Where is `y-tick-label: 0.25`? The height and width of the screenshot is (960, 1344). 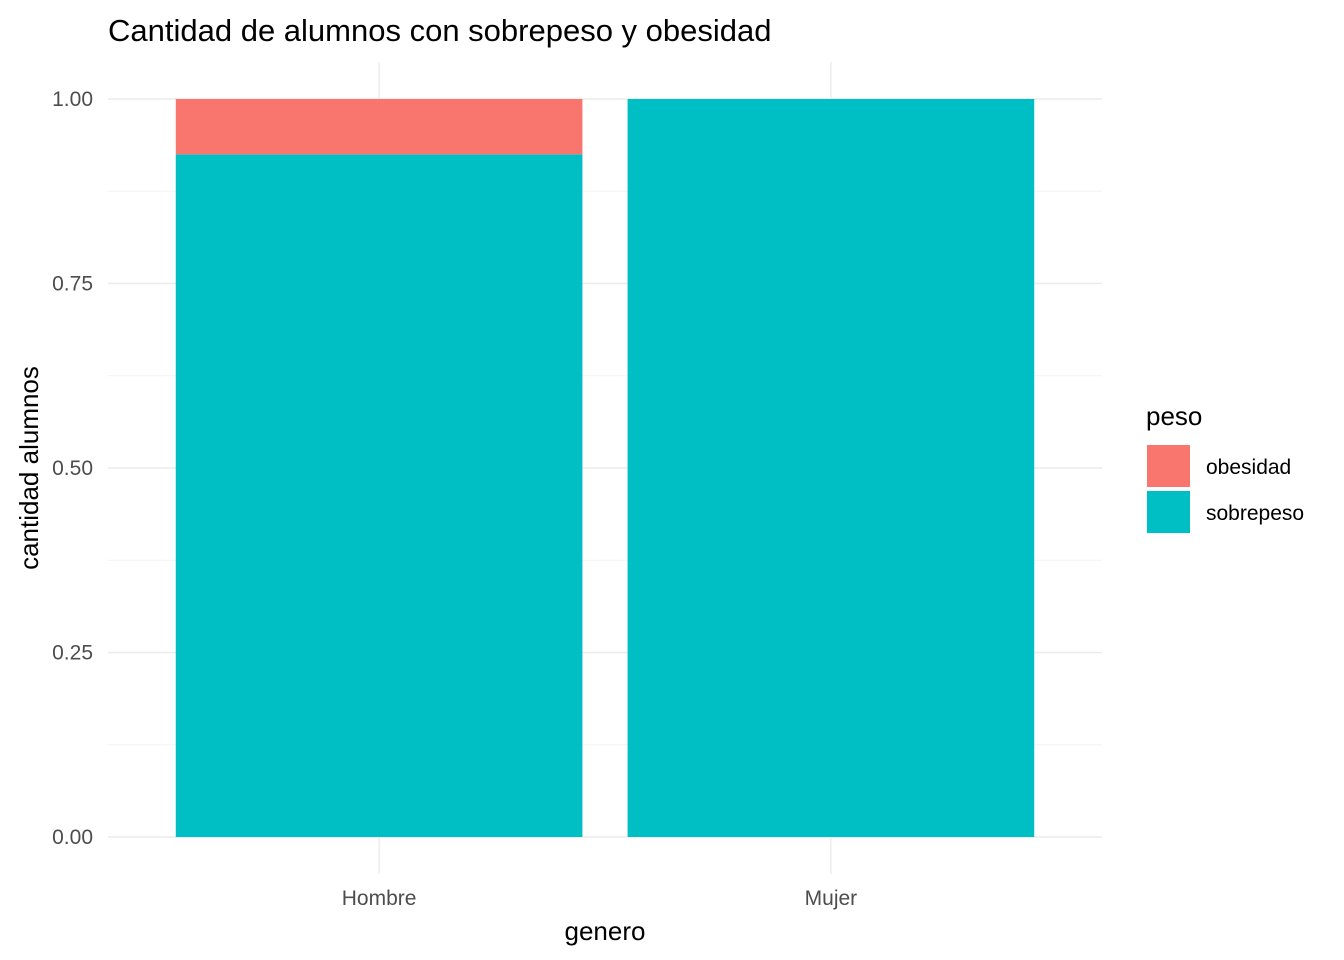
y-tick-label: 0.25 is located at coordinates (72, 653).